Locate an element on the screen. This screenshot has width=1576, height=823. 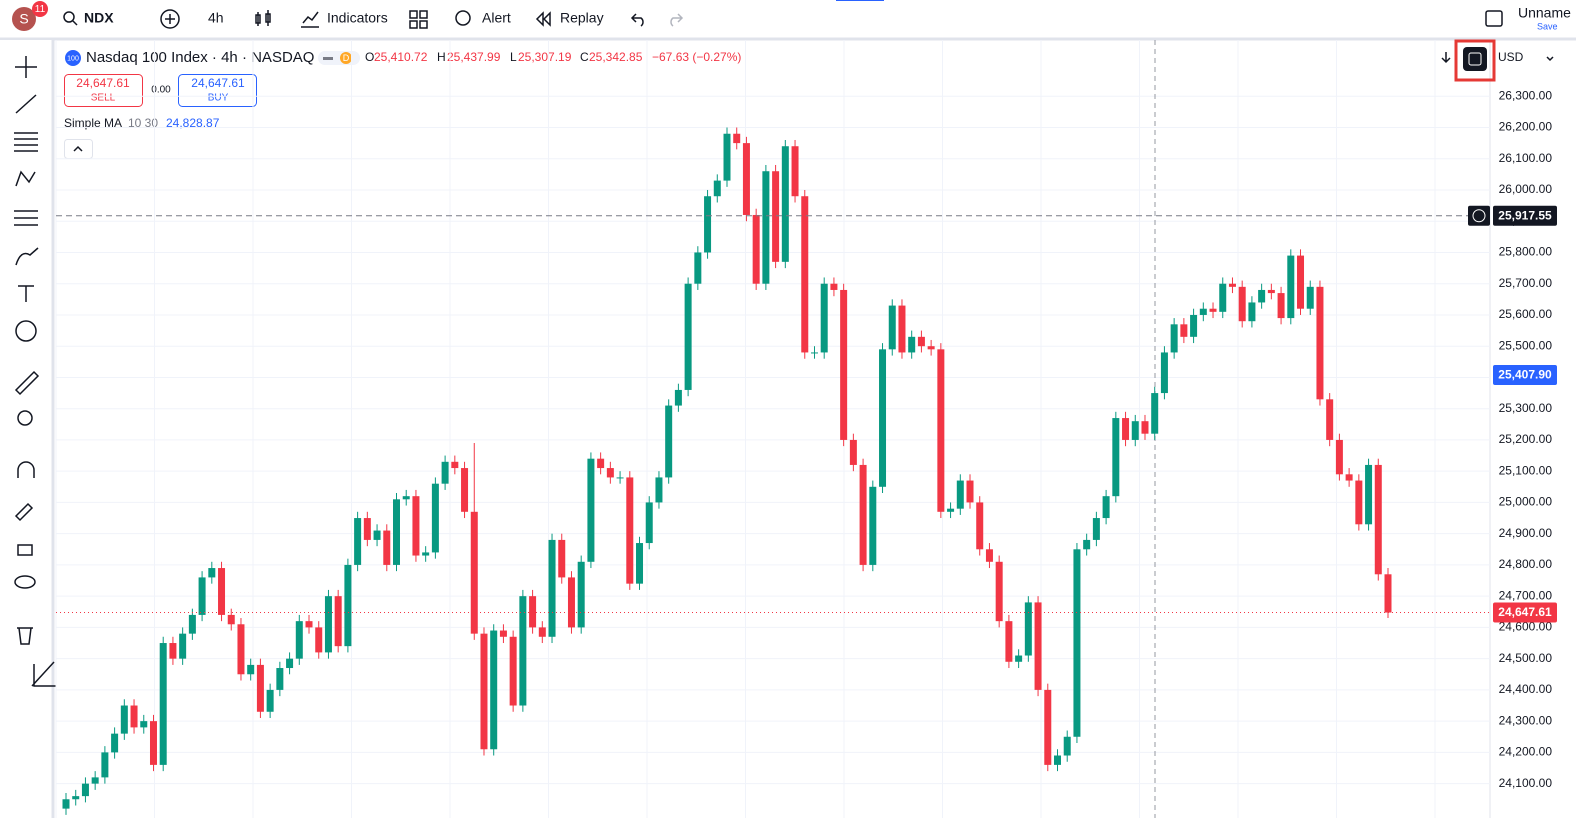
y-tick-label: 24,600.00 is located at coordinates (1526, 627).